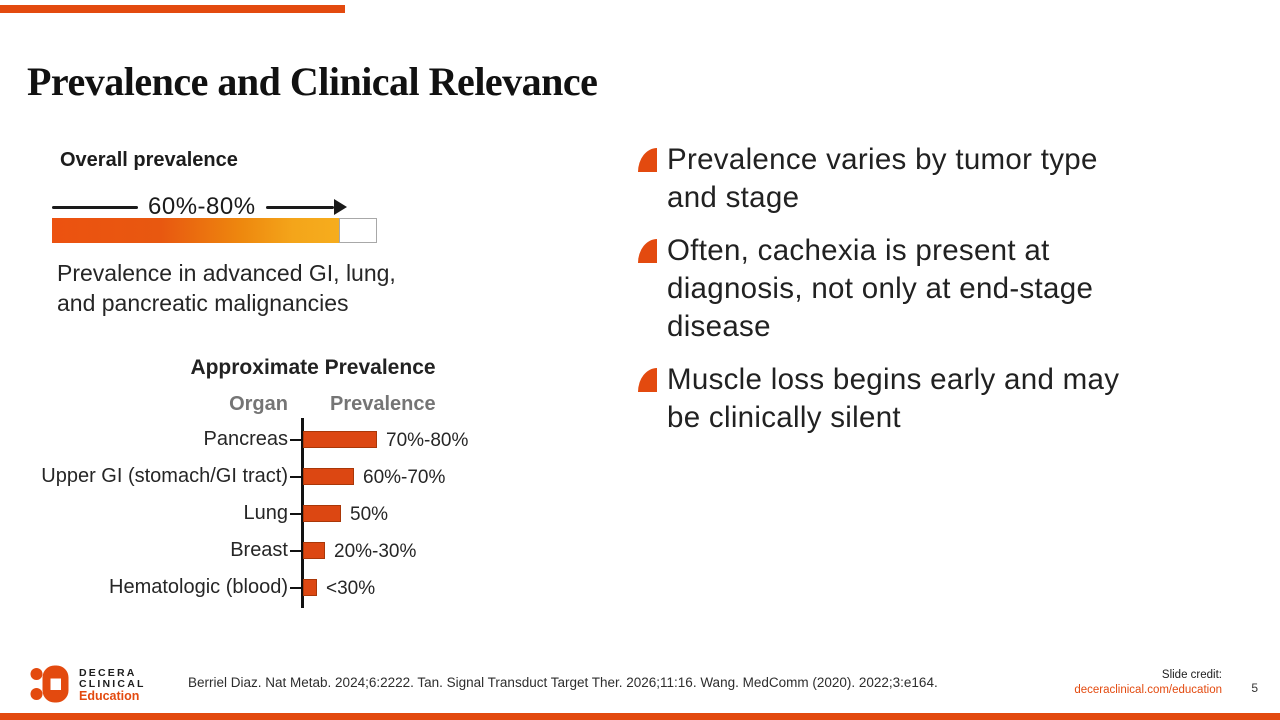 This screenshot has height=720, width=1280. Describe the element at coordinates (351, 588) in the screenshot. I see `bar-value-label: <30%` at that location.